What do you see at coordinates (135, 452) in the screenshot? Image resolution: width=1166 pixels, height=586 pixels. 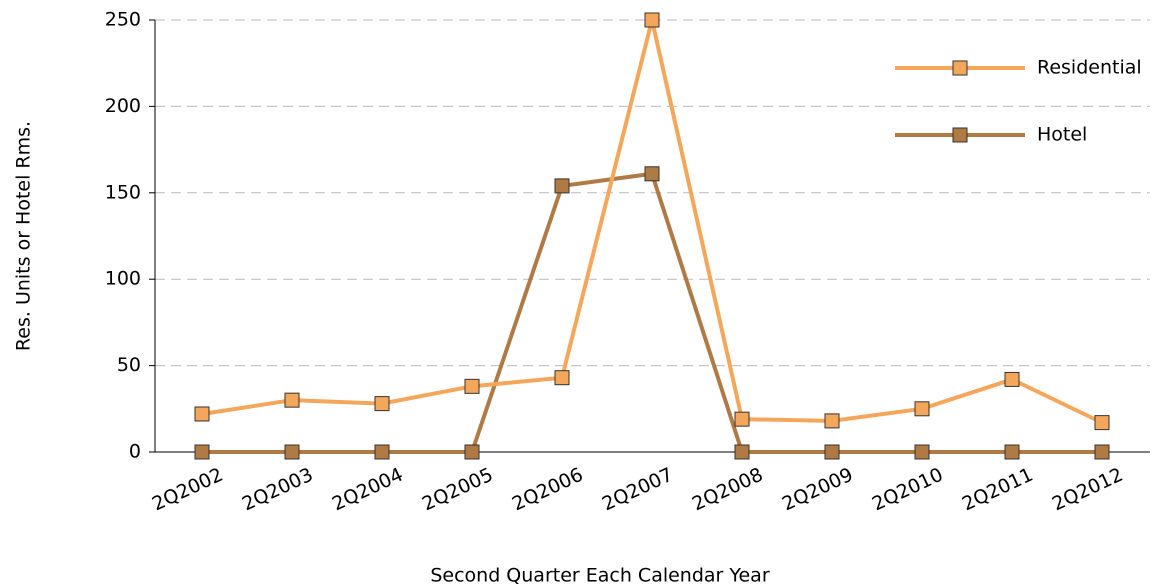 I see `y-tick-label: 0` at bounding box center [135, 452].